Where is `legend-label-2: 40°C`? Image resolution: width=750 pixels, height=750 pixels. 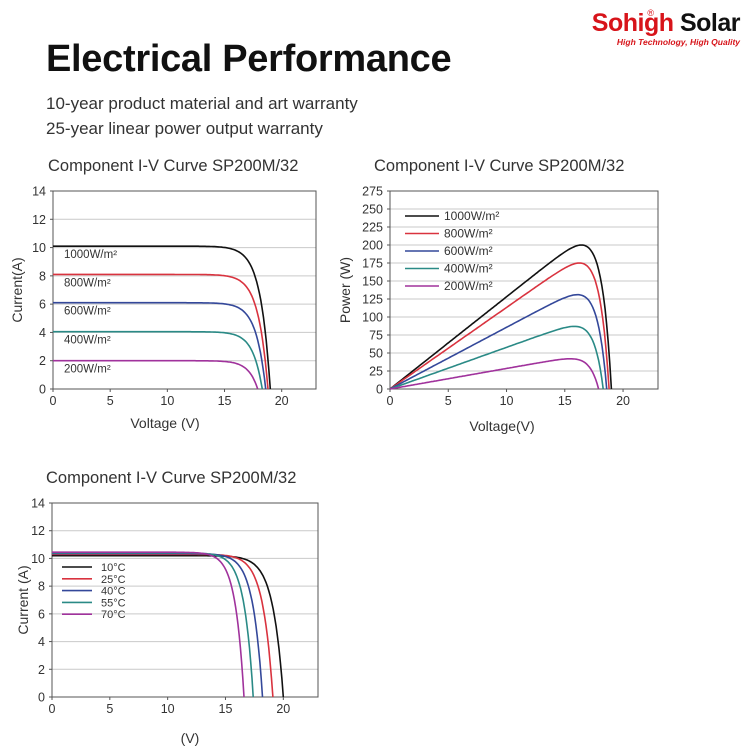 legend-label-2: 40°C is located at coordinates (113, 592).